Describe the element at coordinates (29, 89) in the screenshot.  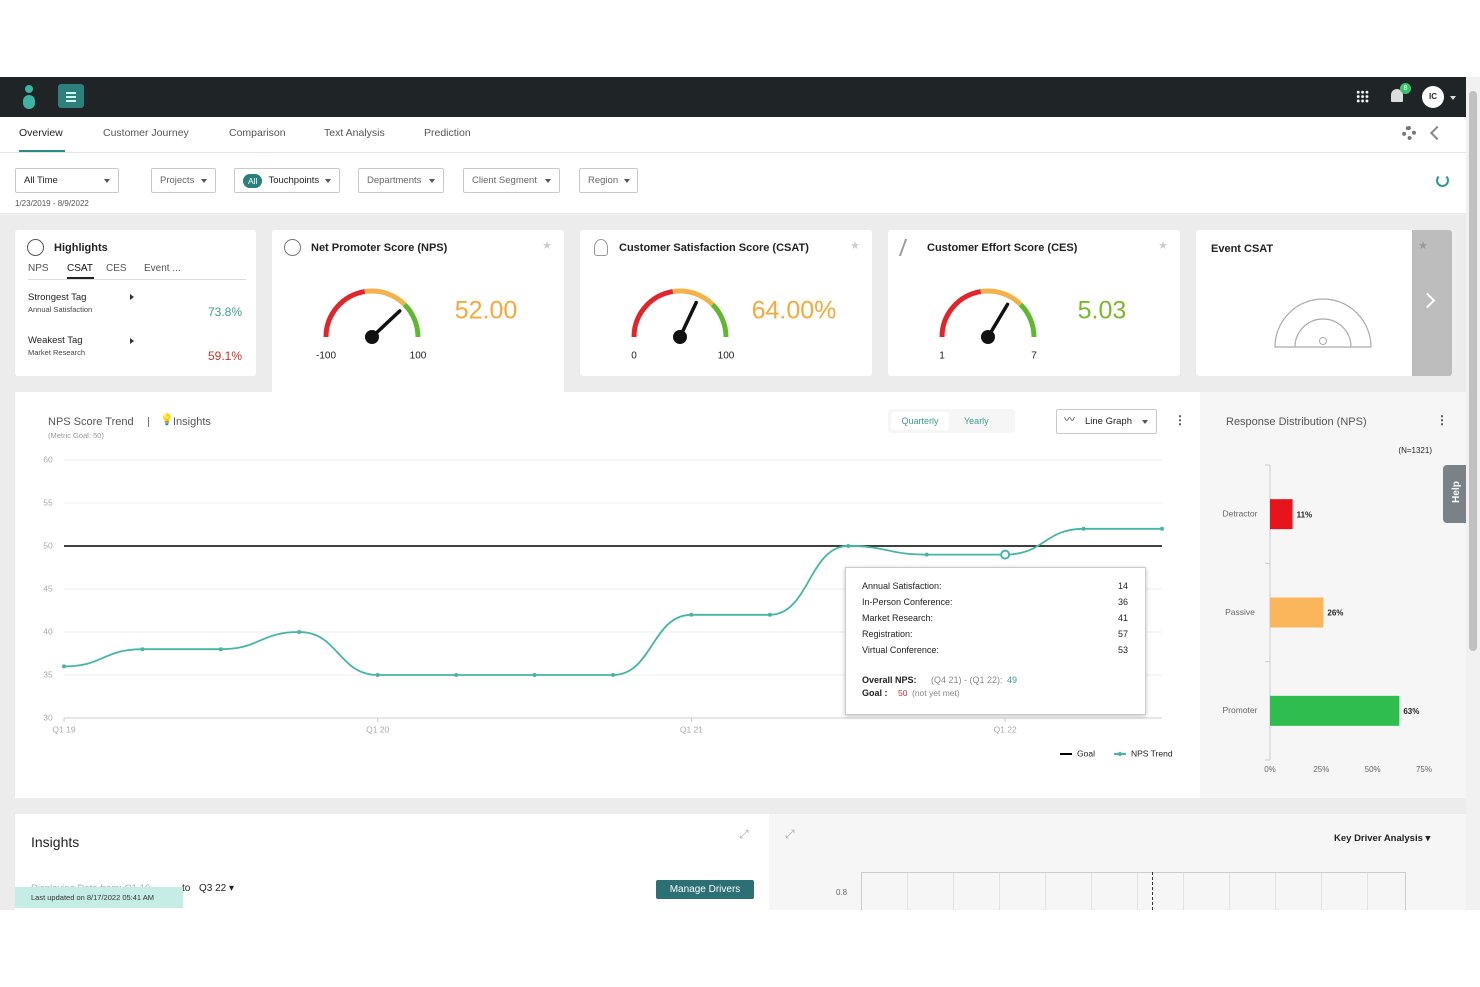
I see `logo-dot` at that location.